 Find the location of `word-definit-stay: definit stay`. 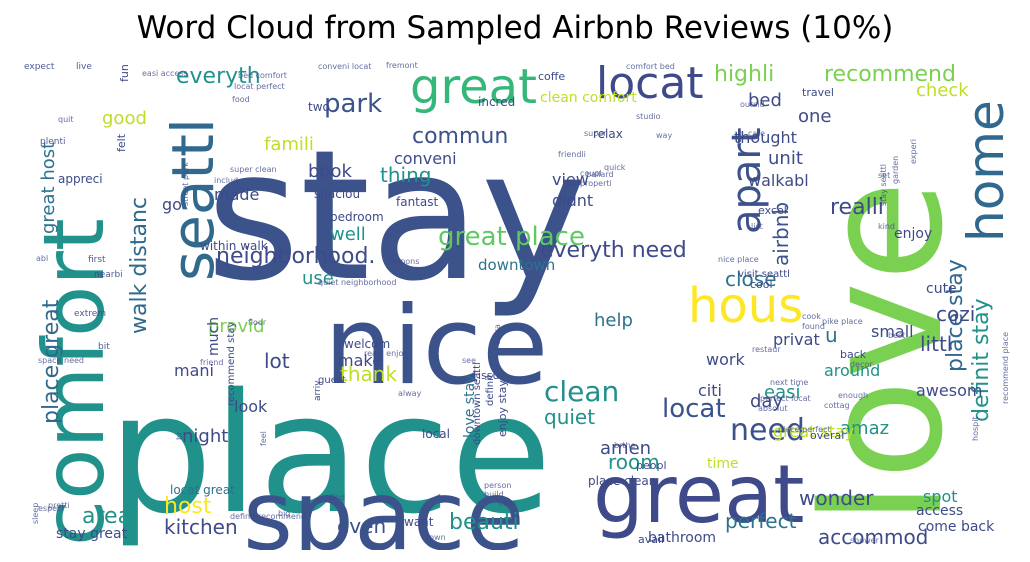

word-definit-stay: definit stay is located at coordinates (981, 360).